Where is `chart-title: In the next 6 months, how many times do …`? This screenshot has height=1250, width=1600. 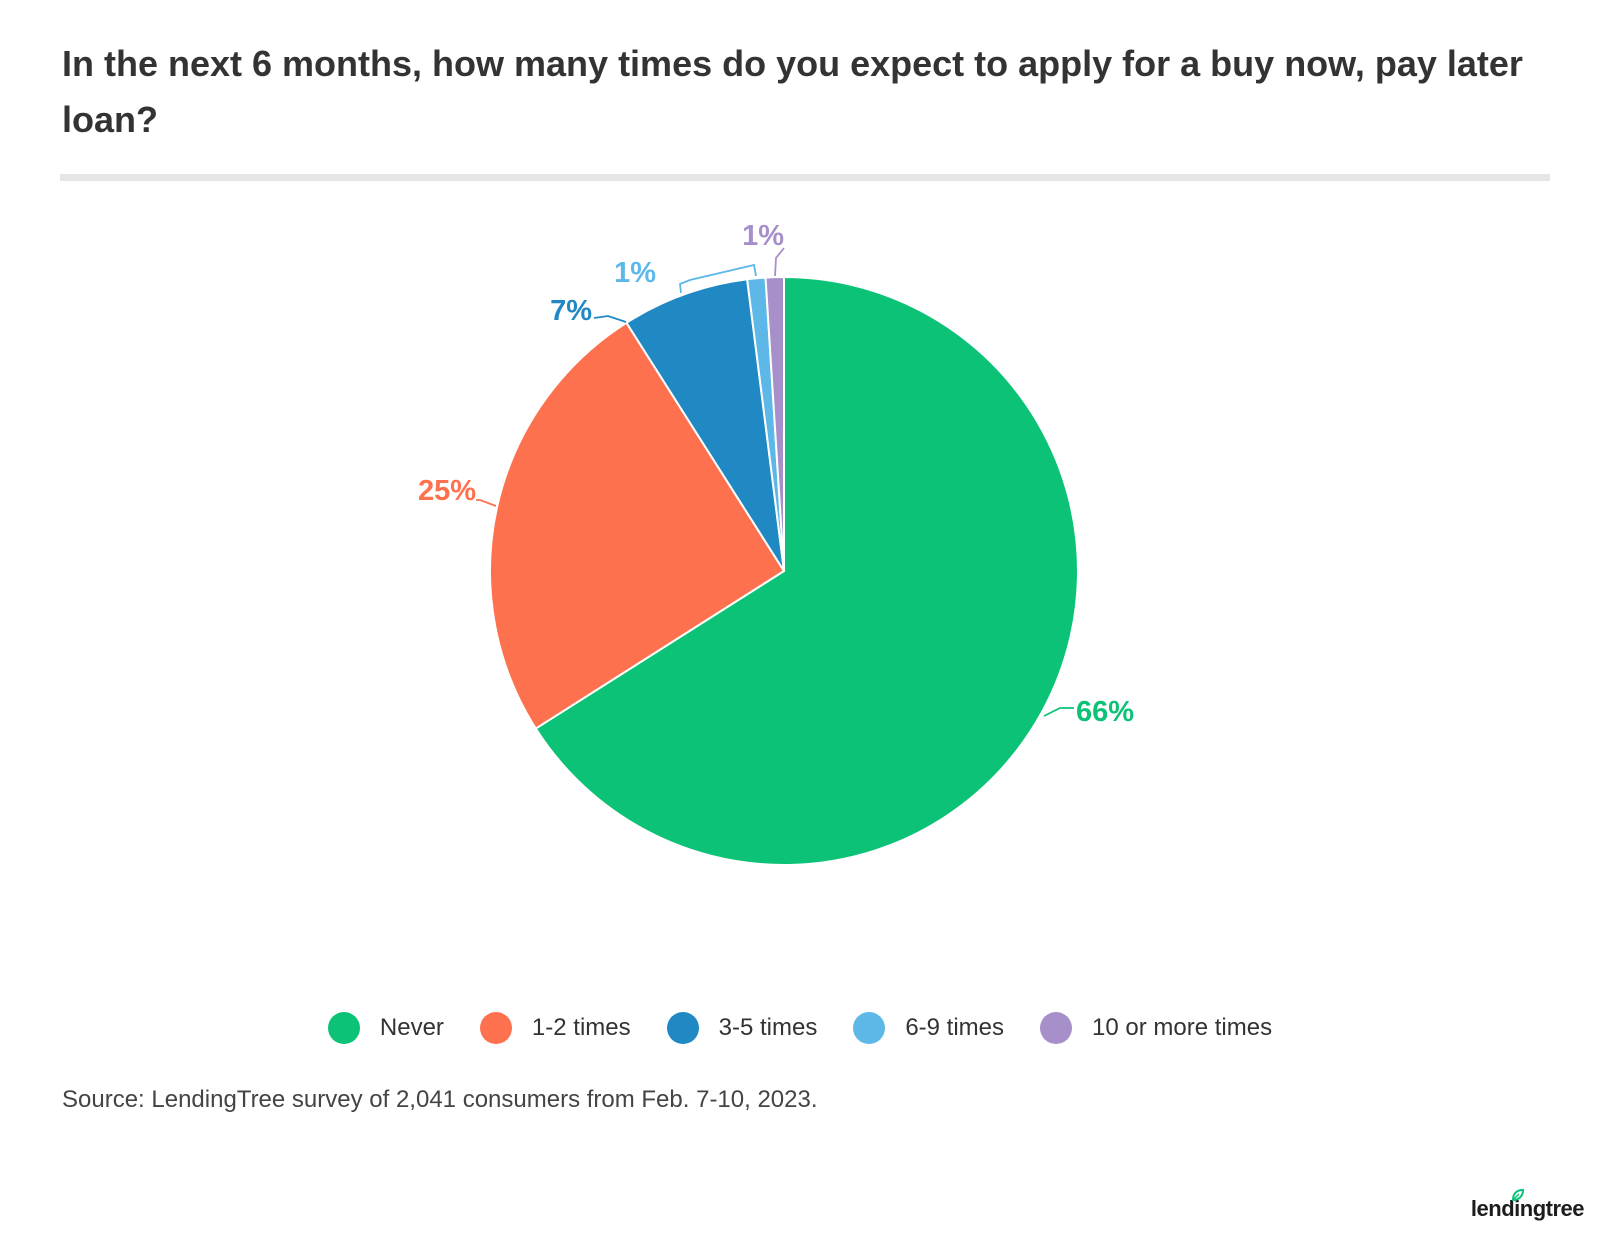
chart-title: In the next 6 months, how many times do … is located at coordinates (792, 91).